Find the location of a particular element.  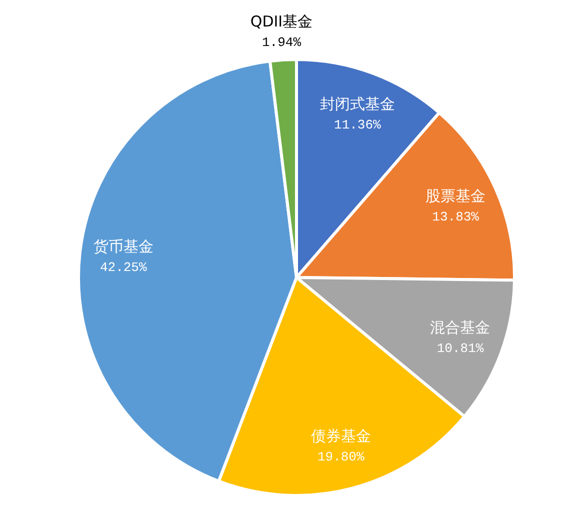

slice-label: 混合基金 is located at coordinates (460, 327).